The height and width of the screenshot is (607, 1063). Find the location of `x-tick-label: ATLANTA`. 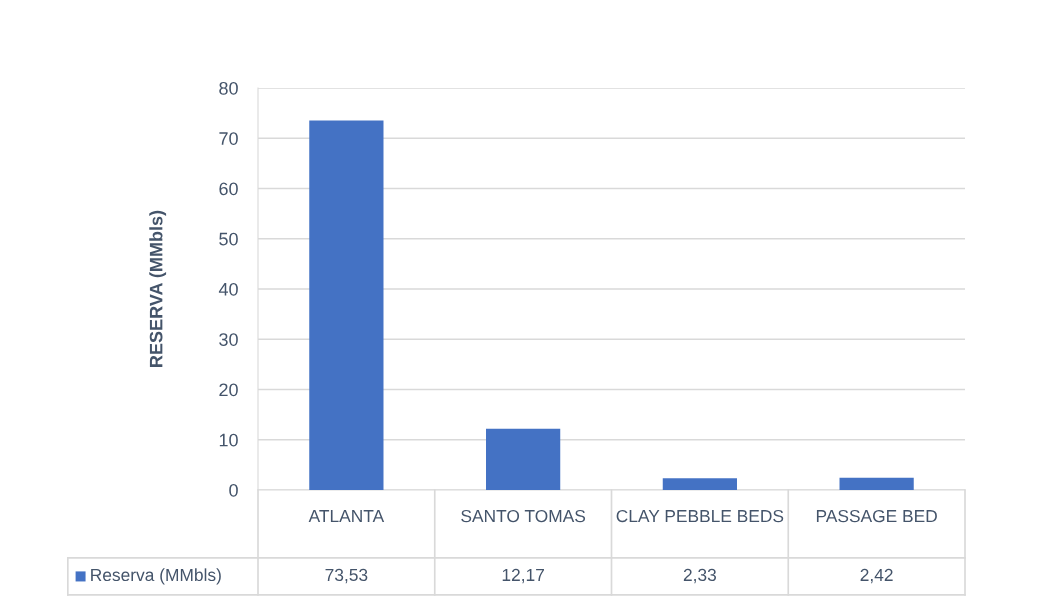

x-tick-label: ATLANTA is located at coordinates (346, 516).